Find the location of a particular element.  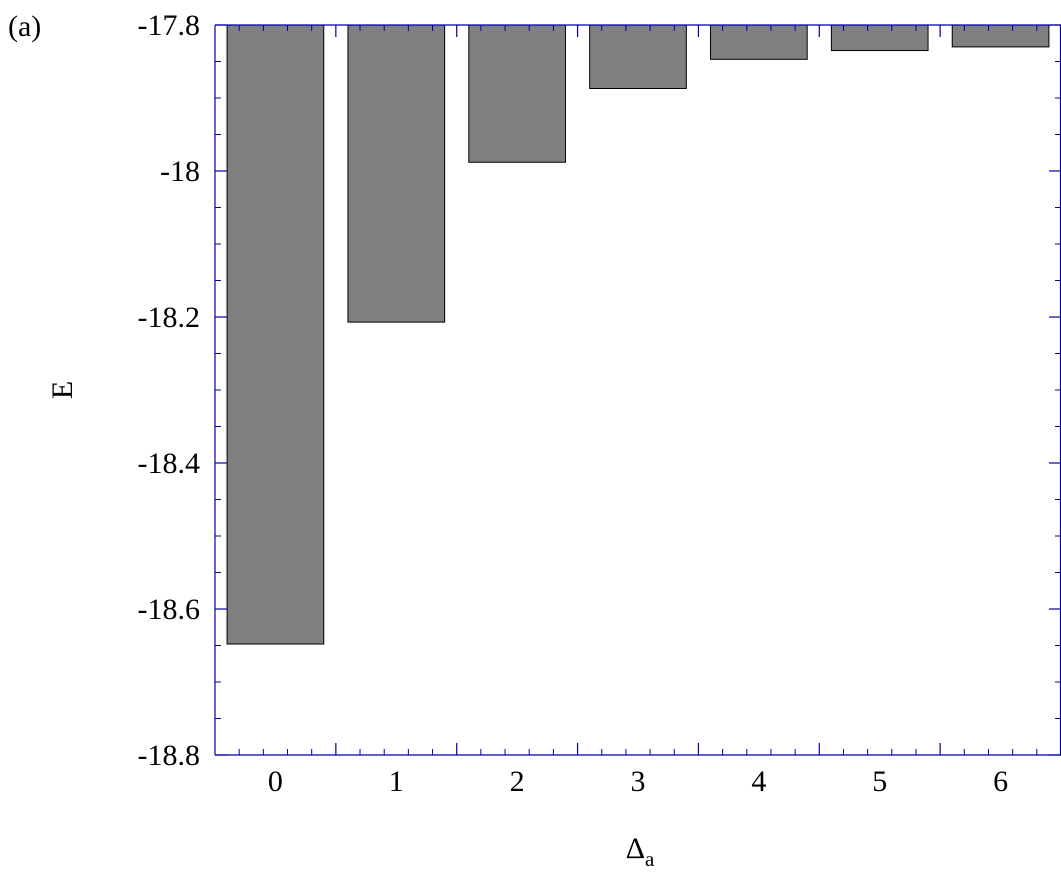

y-tick-label: -18.6 is located at coordinates (169, 609).